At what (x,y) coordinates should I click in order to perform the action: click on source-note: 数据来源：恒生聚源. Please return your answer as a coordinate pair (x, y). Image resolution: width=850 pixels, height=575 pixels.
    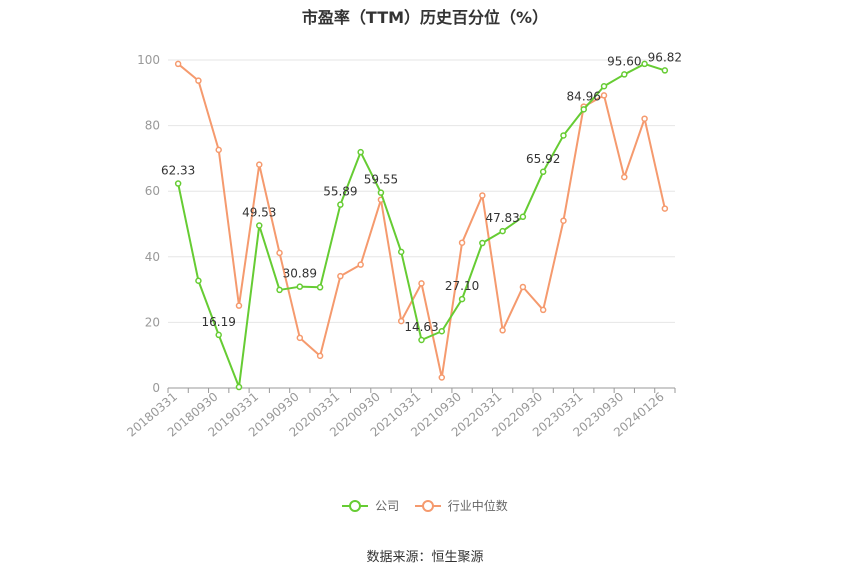
    Looking at the image, I should click on (425, 557).